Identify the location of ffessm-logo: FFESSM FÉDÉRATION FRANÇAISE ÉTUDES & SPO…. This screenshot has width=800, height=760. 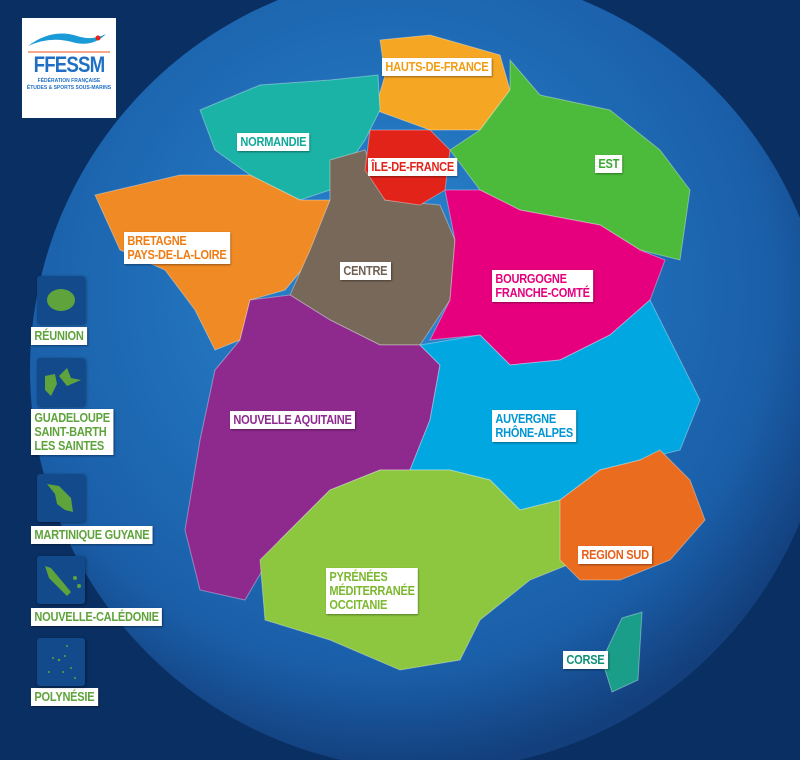
(69, 68).